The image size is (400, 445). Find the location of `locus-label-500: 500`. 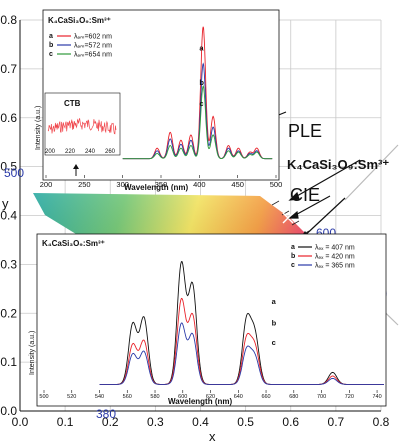

locus-label-500: 500 is located at coordinates (14, 173).